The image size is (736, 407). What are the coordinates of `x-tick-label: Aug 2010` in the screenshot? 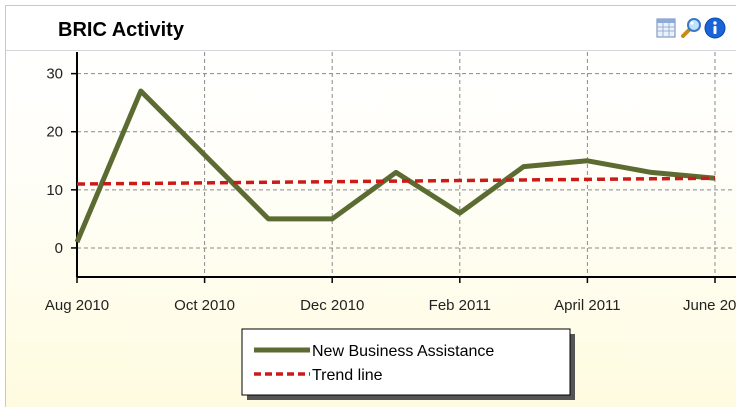 It's located at (77, 305).